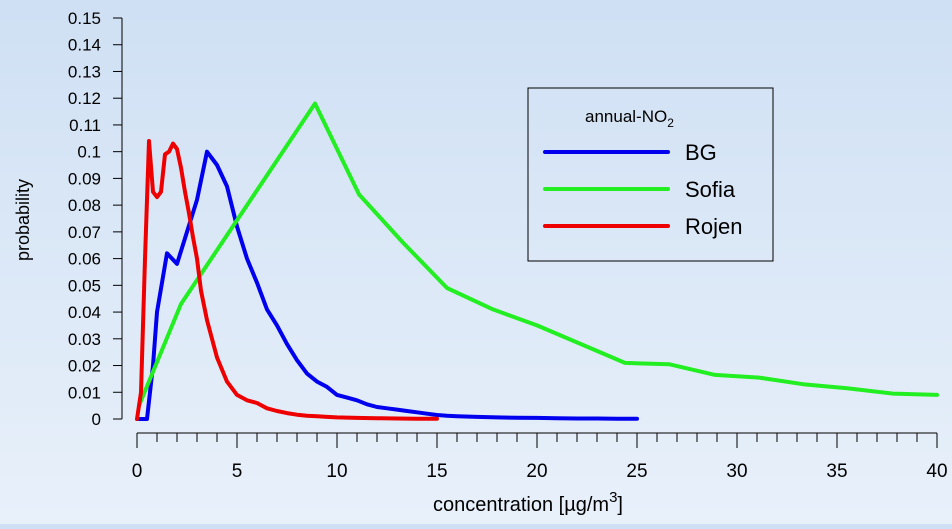 The image size is (952, 529). I want to click on legend-box, so click(650, 174).